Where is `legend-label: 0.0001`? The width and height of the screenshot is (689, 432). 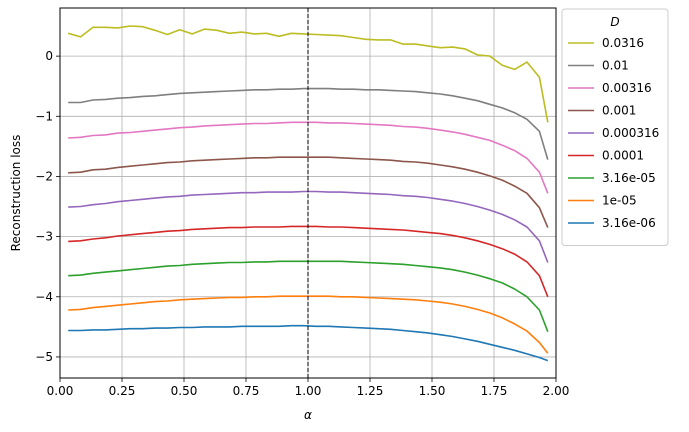
legend-label: 0.0001 is located at coordinates (623, 156).